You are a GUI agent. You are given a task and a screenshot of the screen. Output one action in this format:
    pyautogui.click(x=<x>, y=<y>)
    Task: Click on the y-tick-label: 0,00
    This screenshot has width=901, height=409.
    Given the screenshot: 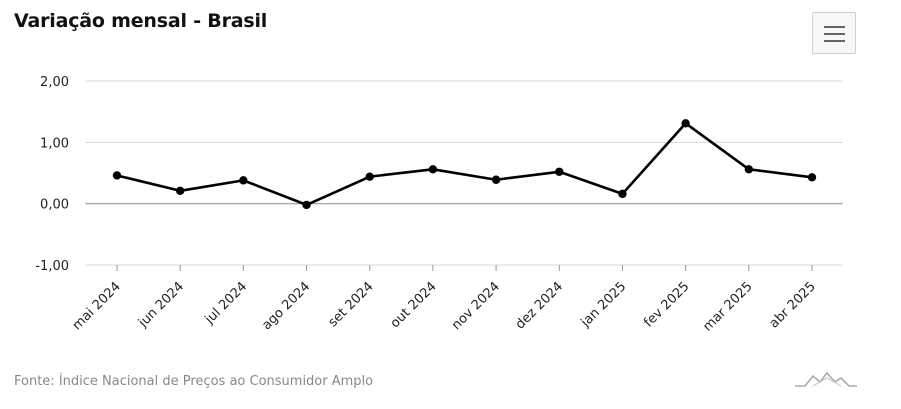 What is the action you would take?
    pyautogui.click(x=54, y=205)
    